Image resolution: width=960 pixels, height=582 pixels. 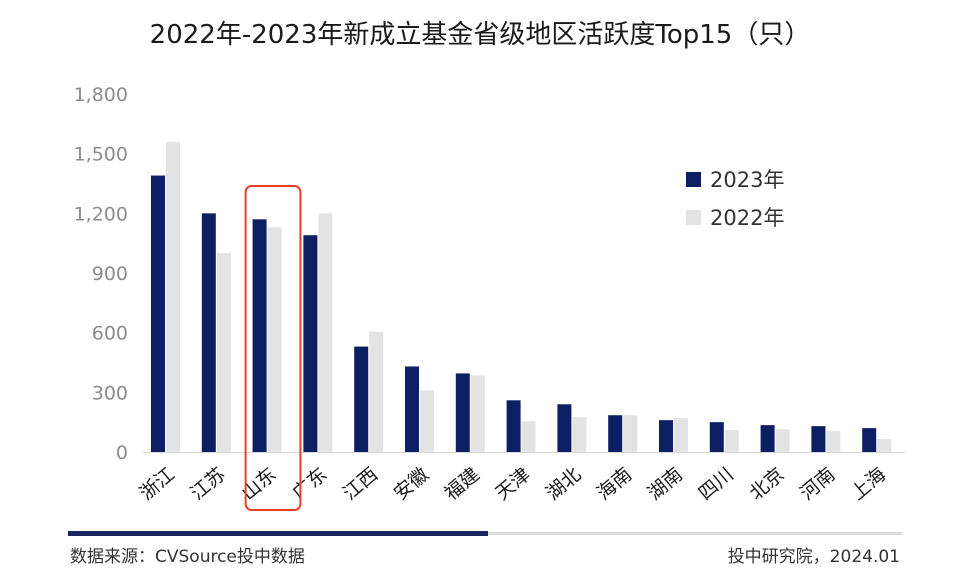 I want to click on x-axis: 浙江 江苏 山东 广东 江西 安徽 福建 天津 湖北 海南 湖南 四川 北京 河南 上海, so click(x=520, y=478).